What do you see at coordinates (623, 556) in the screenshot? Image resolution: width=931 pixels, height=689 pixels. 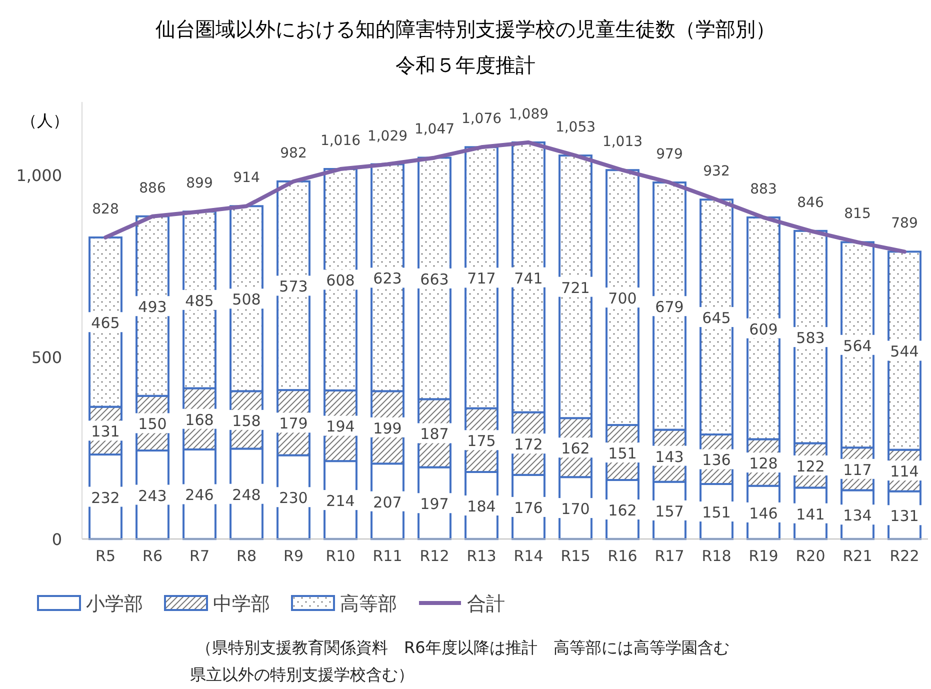 I see `x-tick-label: R16` at bounding box center [623, 556].